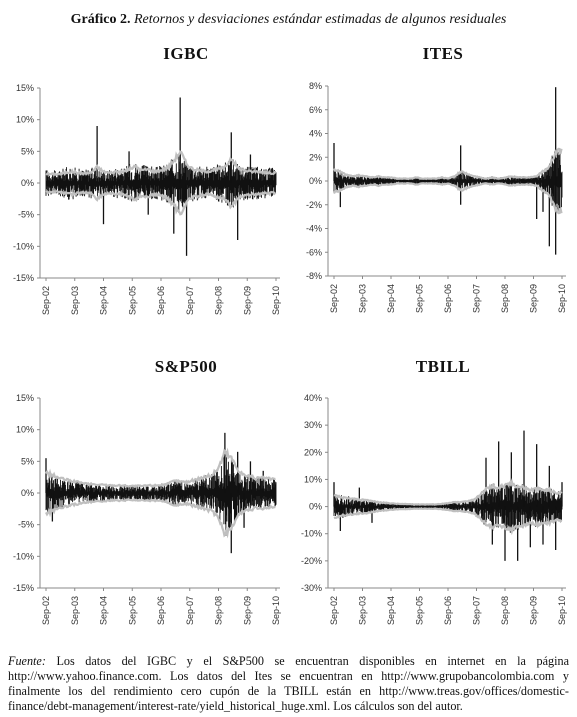  What do you see at coordinates (443, 366) in the screenshot?
I see `panel-title-tbill: TBILL` at bounding box center [443, 366].